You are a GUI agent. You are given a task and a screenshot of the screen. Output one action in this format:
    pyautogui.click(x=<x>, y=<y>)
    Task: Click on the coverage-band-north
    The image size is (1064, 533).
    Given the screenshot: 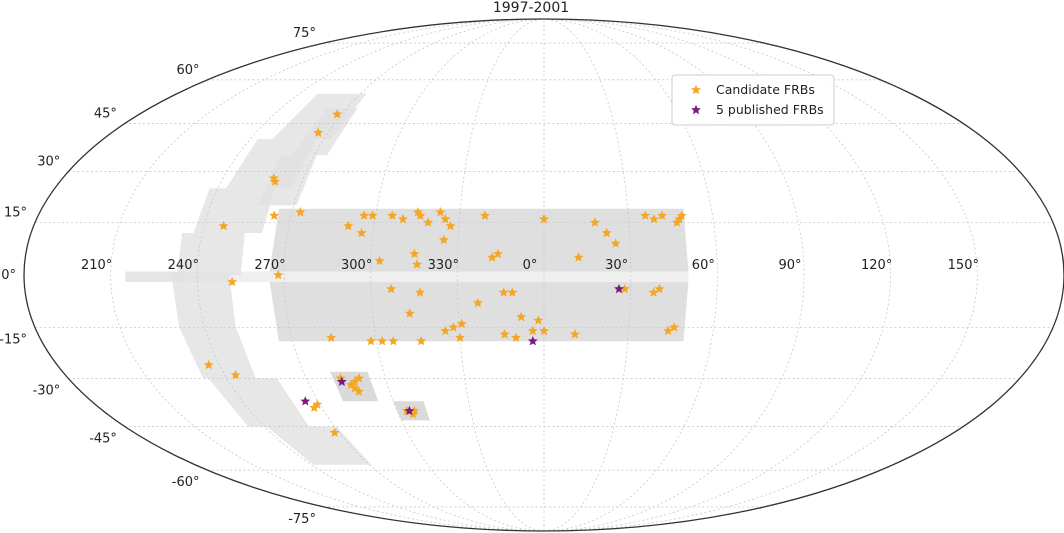 What is the action you would take?
    pyautogui.click(x=479, y=240)
    